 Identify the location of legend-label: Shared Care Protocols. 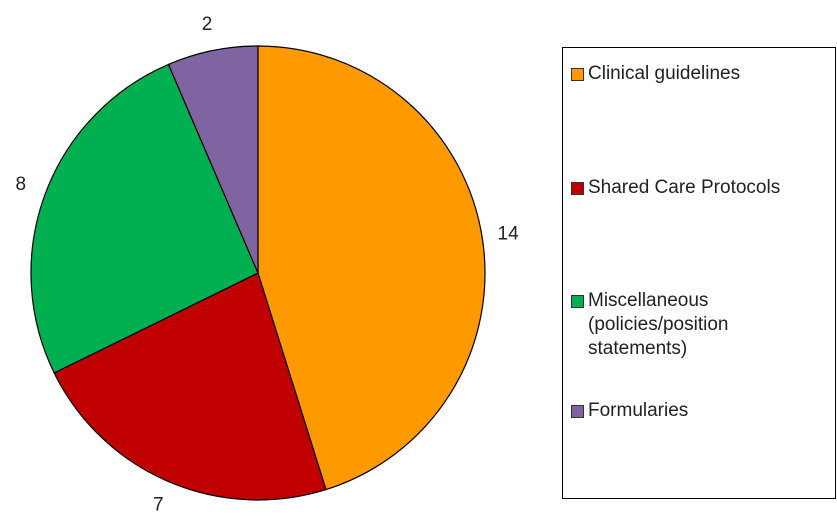
(684, 187).